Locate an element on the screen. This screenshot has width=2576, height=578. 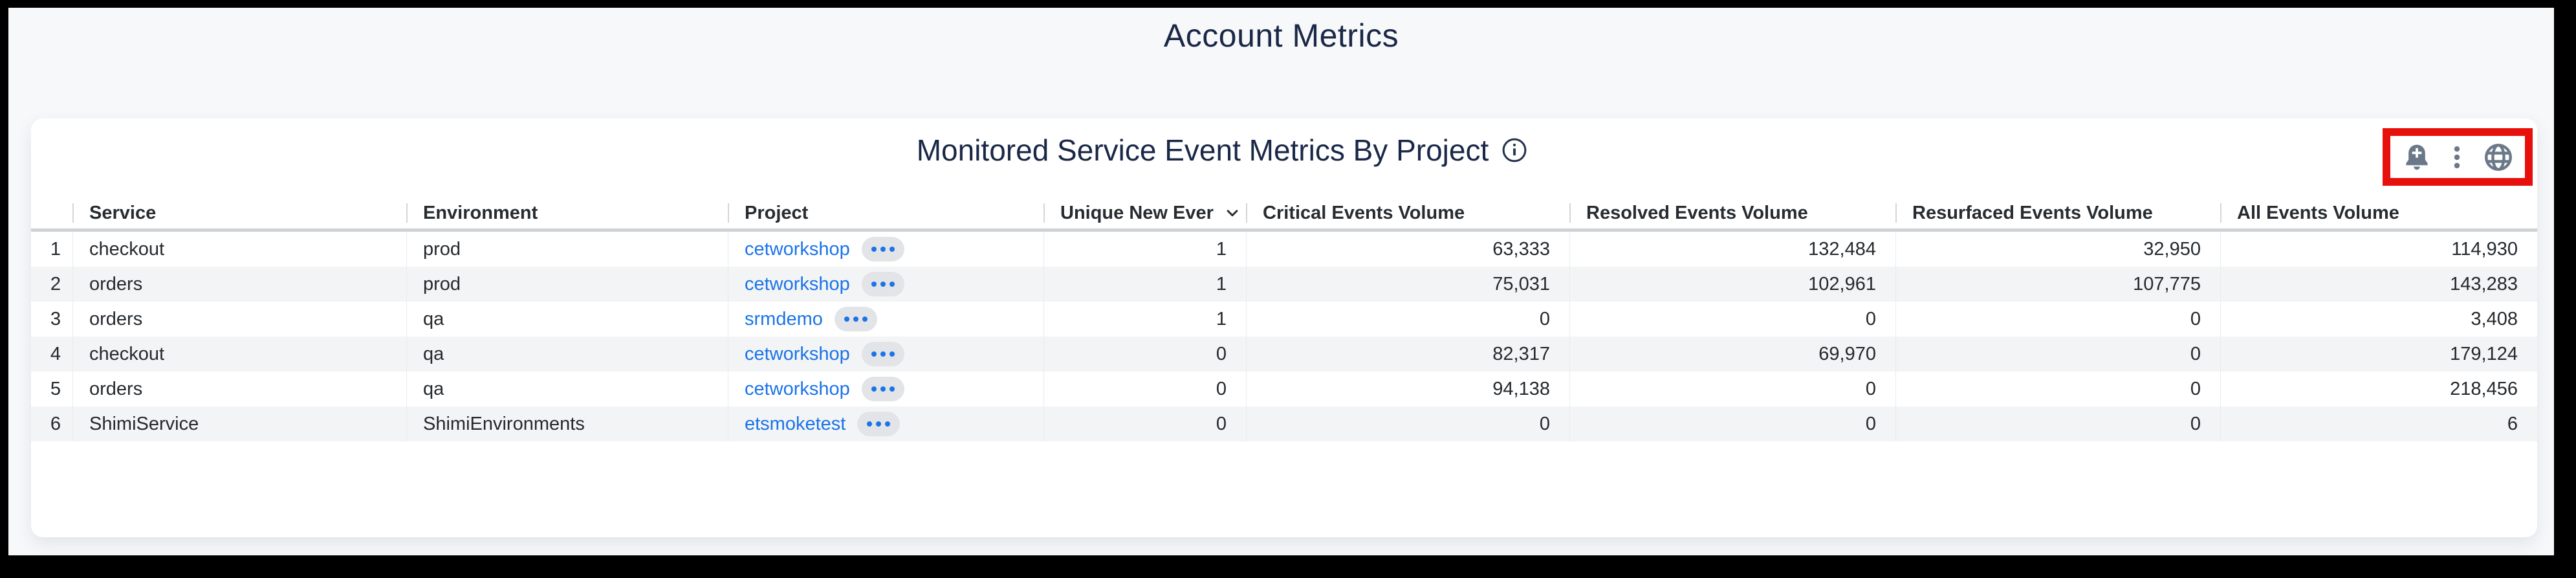
column-header-resurfaced-events-volume: Resurfaced Events Volume is located at coordinates (2057, 212).